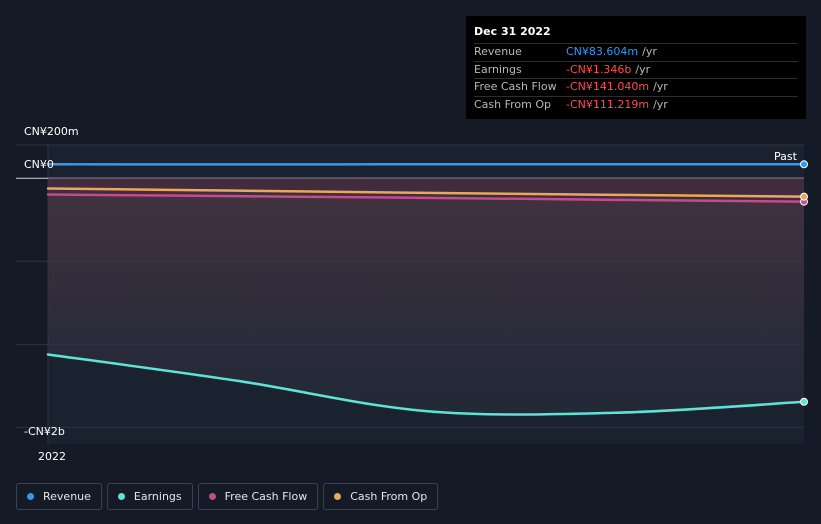  Describe the element at coordinates (515, 86) in the screenshot. I see `tooltip-label: Free Cash Flow` at that location.